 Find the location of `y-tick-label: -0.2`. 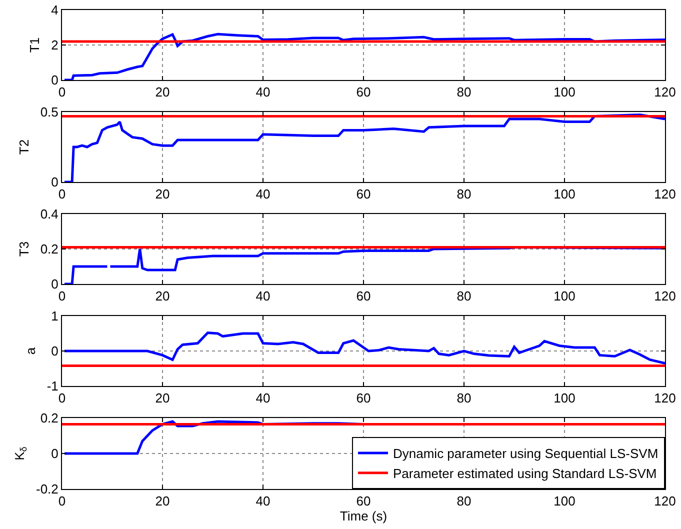

y-tick-label: -0.2 is located at coordinates (47, 489).